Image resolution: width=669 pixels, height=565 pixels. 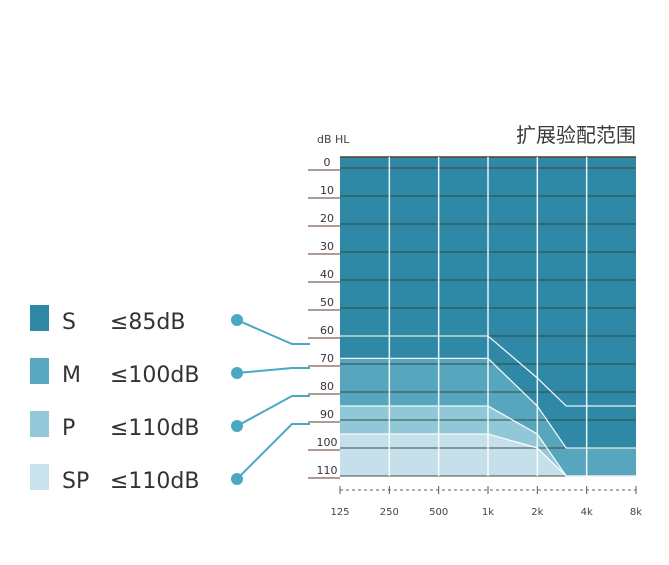 I want to click on x-tick-label-500: 500, so click(x=438, y=512).